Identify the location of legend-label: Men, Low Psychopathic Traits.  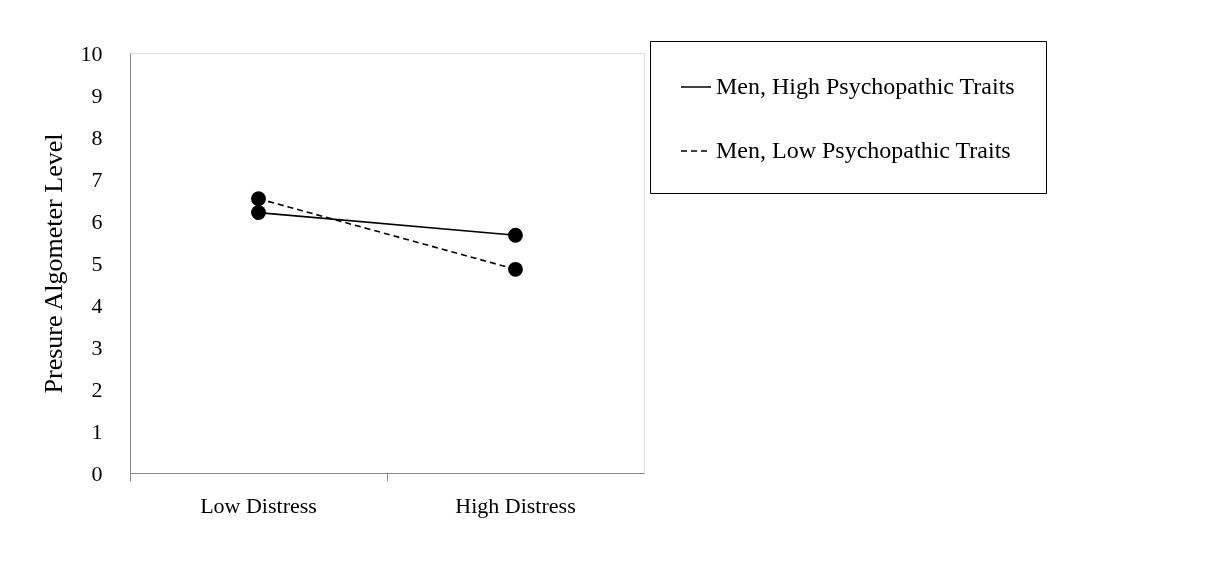
(863, 150).